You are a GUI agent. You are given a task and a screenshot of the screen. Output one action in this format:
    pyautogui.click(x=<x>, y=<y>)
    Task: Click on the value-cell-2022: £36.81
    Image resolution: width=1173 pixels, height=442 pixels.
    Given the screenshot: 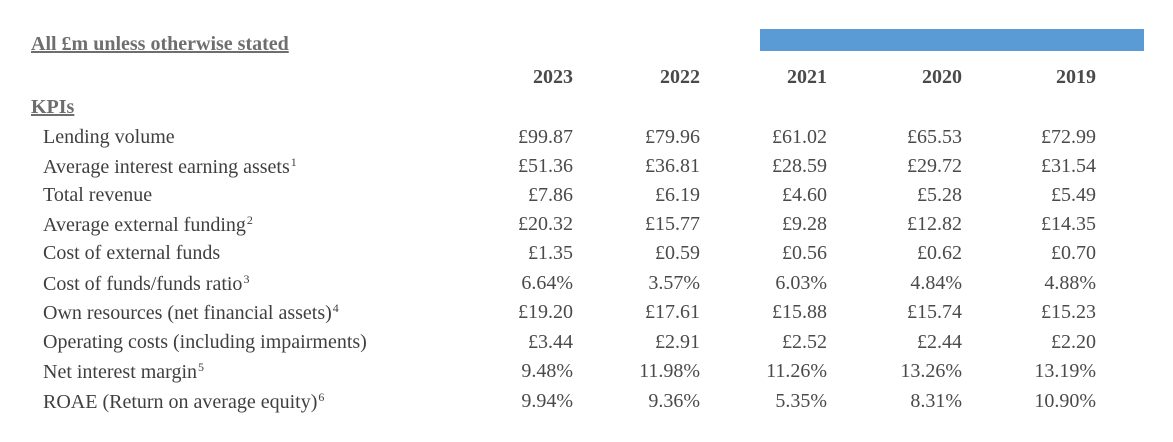 What is the action you would take?
    pyautogui.click(x=672, y=166)
    